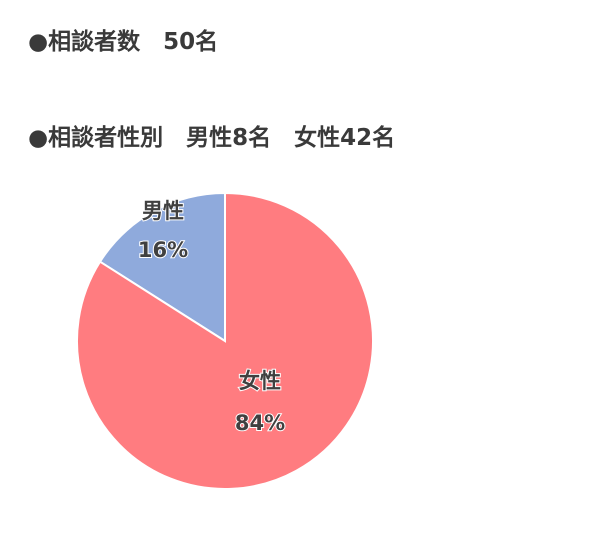 This screenshot has width=600, height=550. Describe the element at coordinates (260, 423) in the screenshot. I see `slice-percent-label: 84%` at that location.